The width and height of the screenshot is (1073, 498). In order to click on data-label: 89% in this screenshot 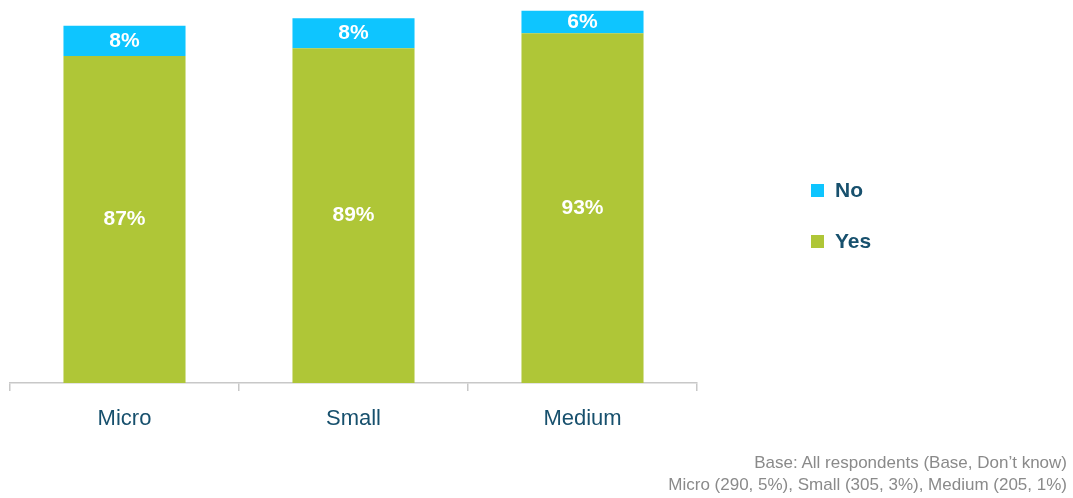, I will do `click(353, 214)`.